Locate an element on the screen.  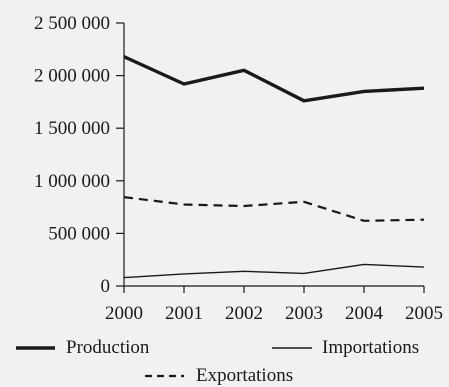
legend-item-importations: Importations is located at coordinates (345, 347).